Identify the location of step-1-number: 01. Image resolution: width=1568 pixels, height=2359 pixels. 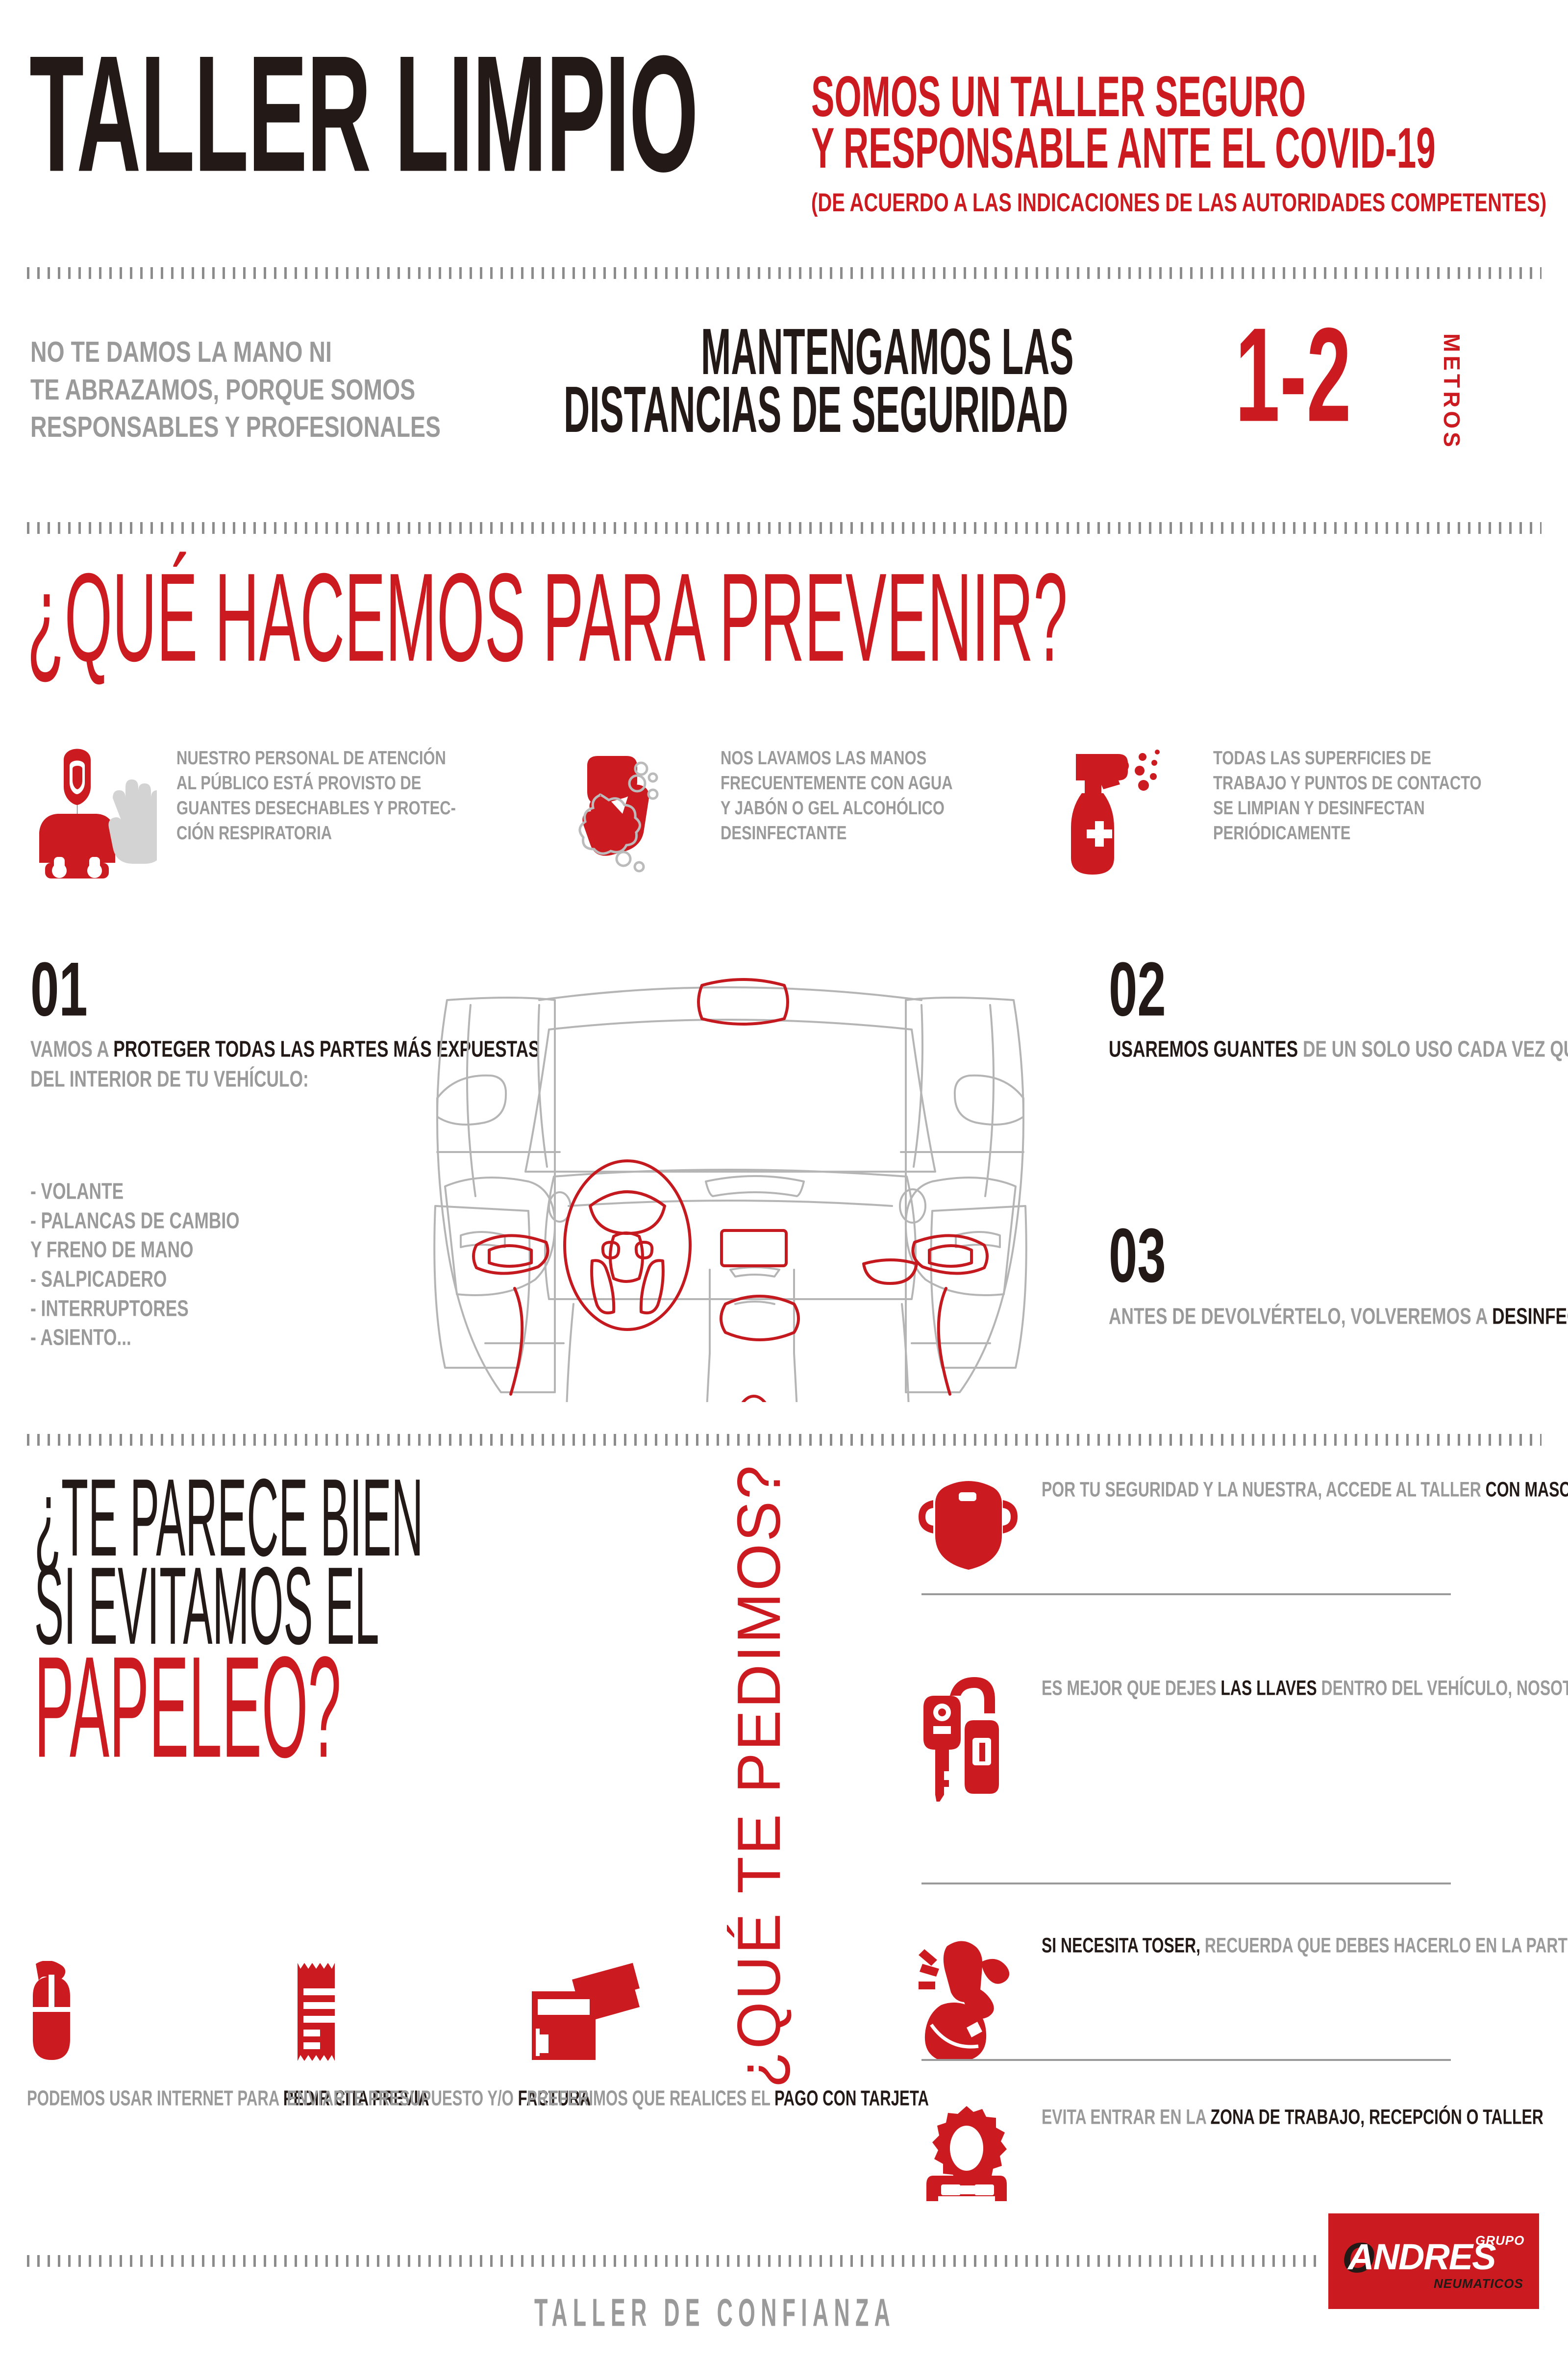
(59, 989).